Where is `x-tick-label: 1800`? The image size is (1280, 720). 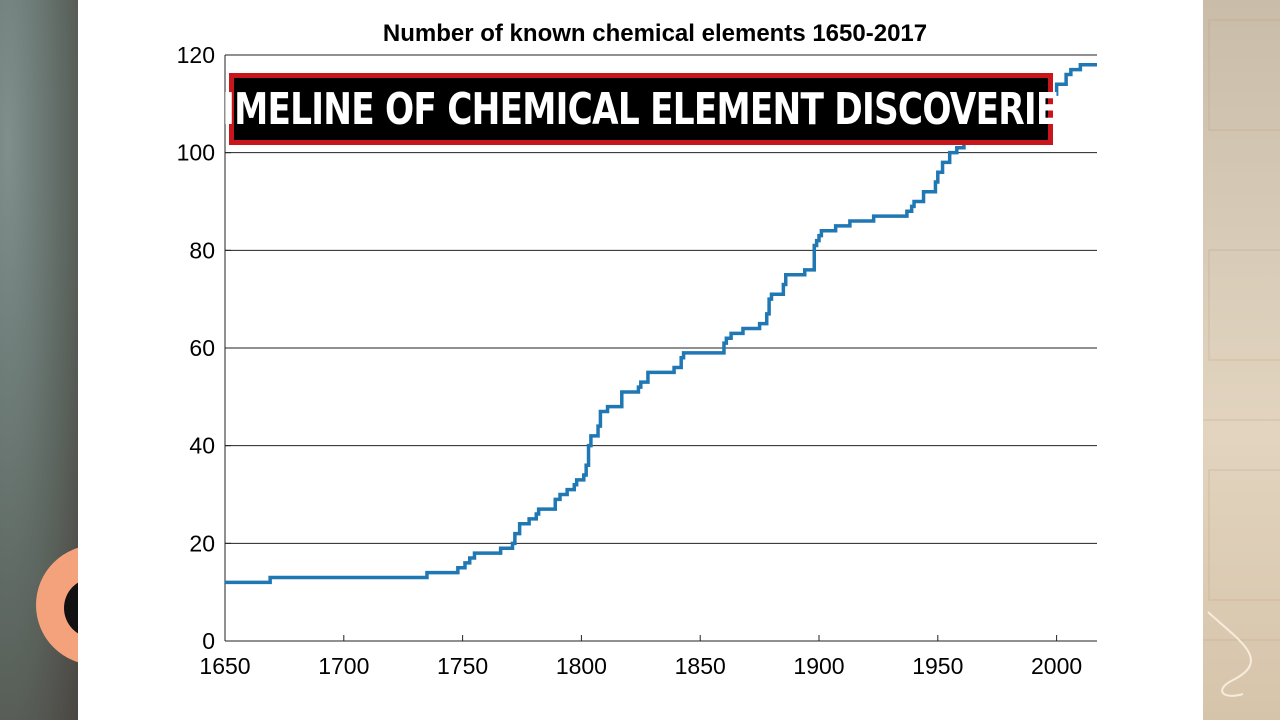 x-tick-label: 1800 is located at coordinates (581, 666).